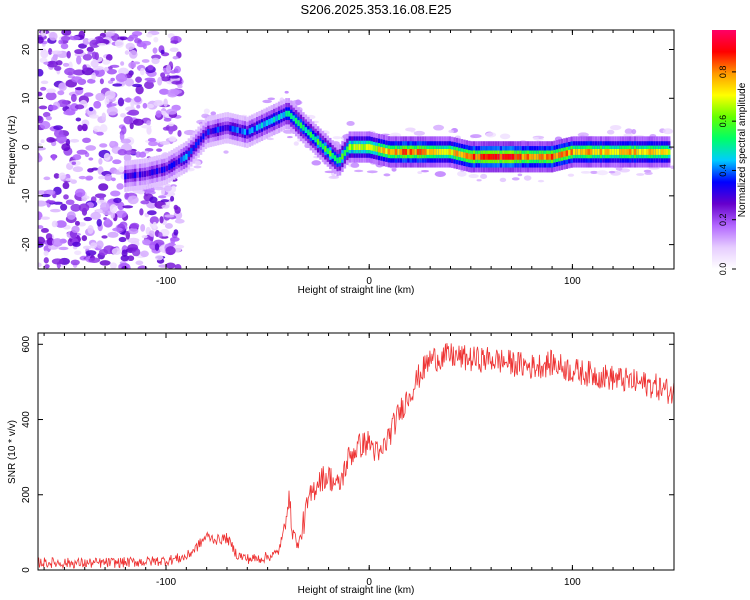  Describe the element at coordinates (742, 149) in the screenshot. I see `colorbar-label: Normalized spectral amplitude` at that location.